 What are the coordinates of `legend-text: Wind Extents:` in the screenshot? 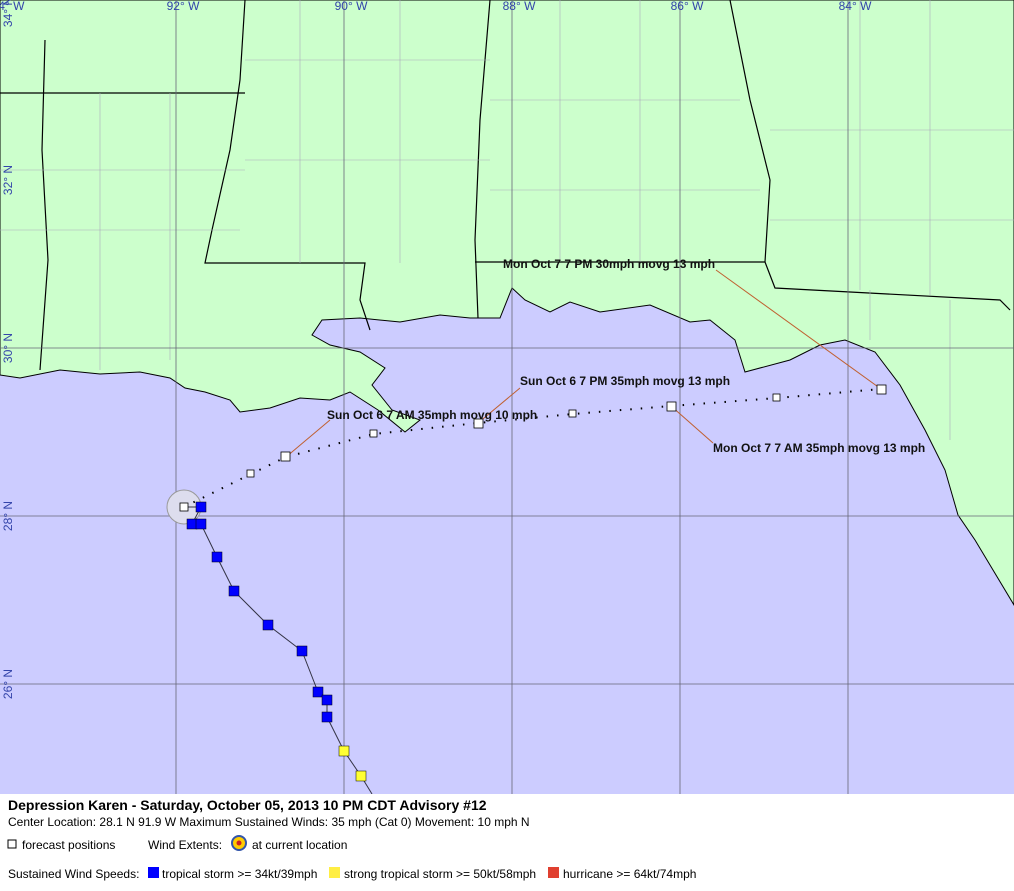 It's located at (185, 845).